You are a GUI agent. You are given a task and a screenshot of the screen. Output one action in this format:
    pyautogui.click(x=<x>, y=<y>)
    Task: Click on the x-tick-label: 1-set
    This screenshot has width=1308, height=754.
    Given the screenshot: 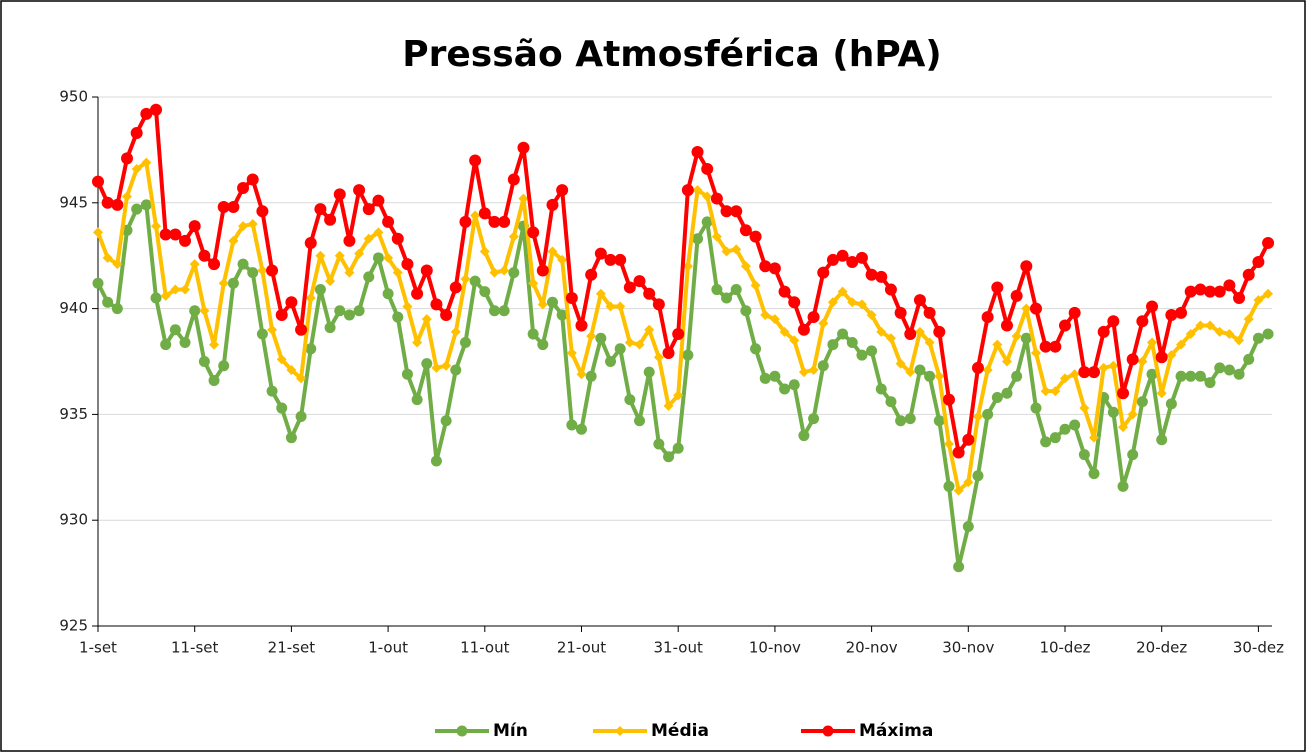 What is the action you would take?
    pyautogui.click(x=98, y=648)
    